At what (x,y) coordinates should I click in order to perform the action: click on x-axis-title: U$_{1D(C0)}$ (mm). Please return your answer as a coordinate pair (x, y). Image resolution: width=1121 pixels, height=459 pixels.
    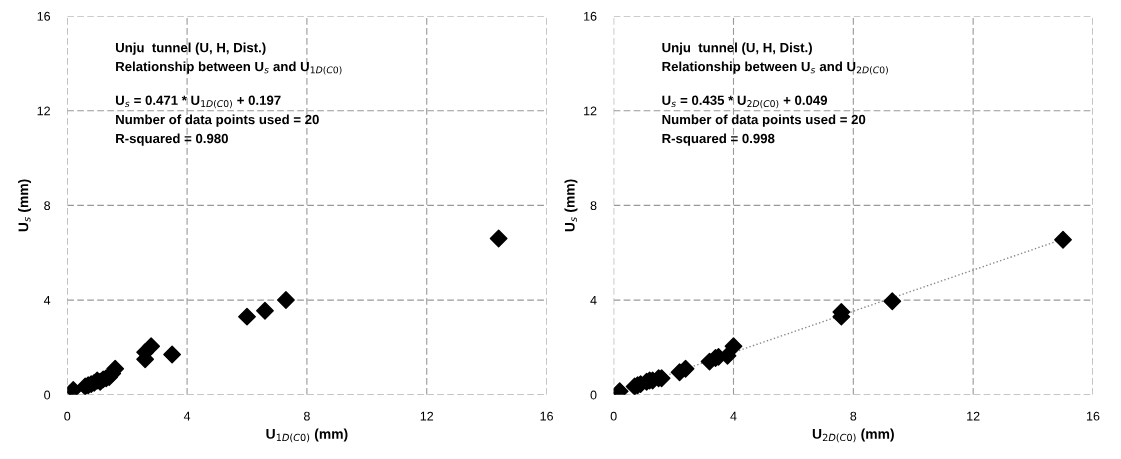
    Looking at the image, I should click on (307, 435).